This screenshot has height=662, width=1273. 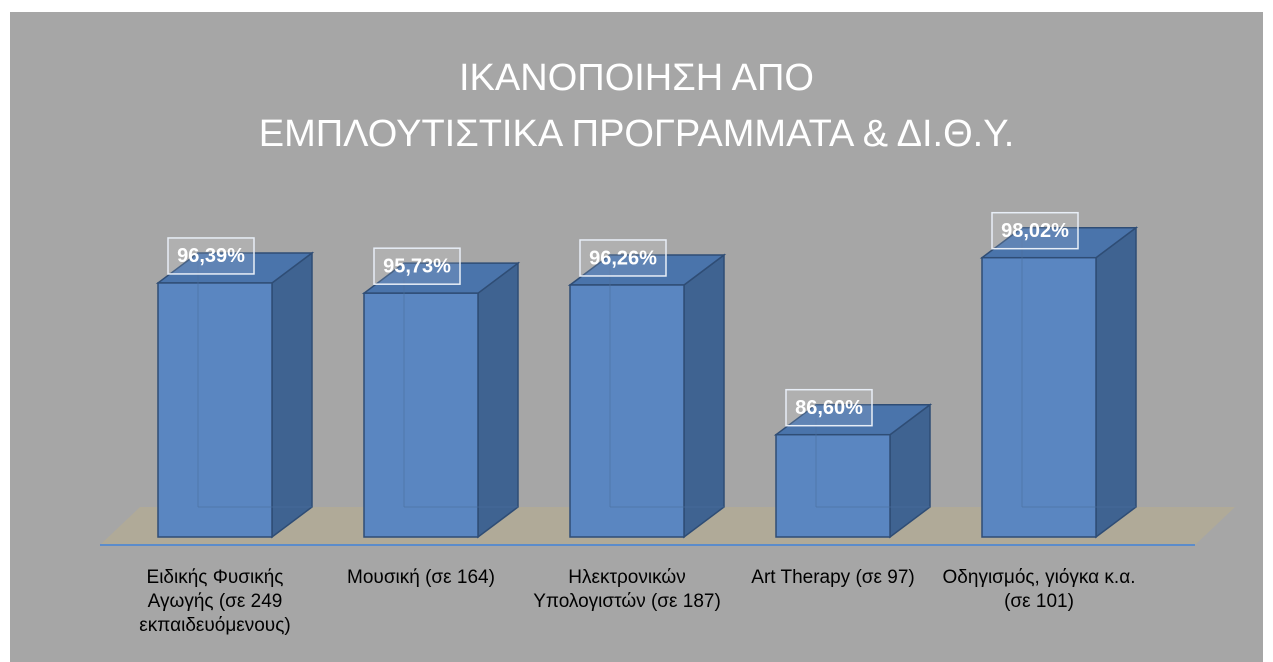 I want to click on x-tick-label: Οδηγισμός, γιόγκα κ.α. (σε 101), so click(x=1039, y=589).